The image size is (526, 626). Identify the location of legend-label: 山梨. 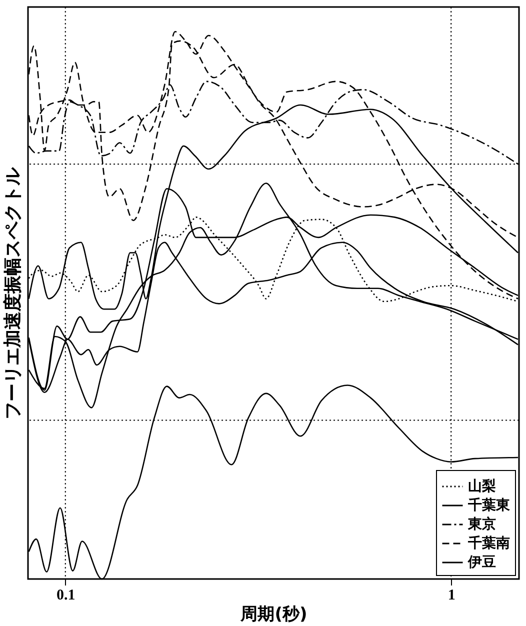
(482, 486).